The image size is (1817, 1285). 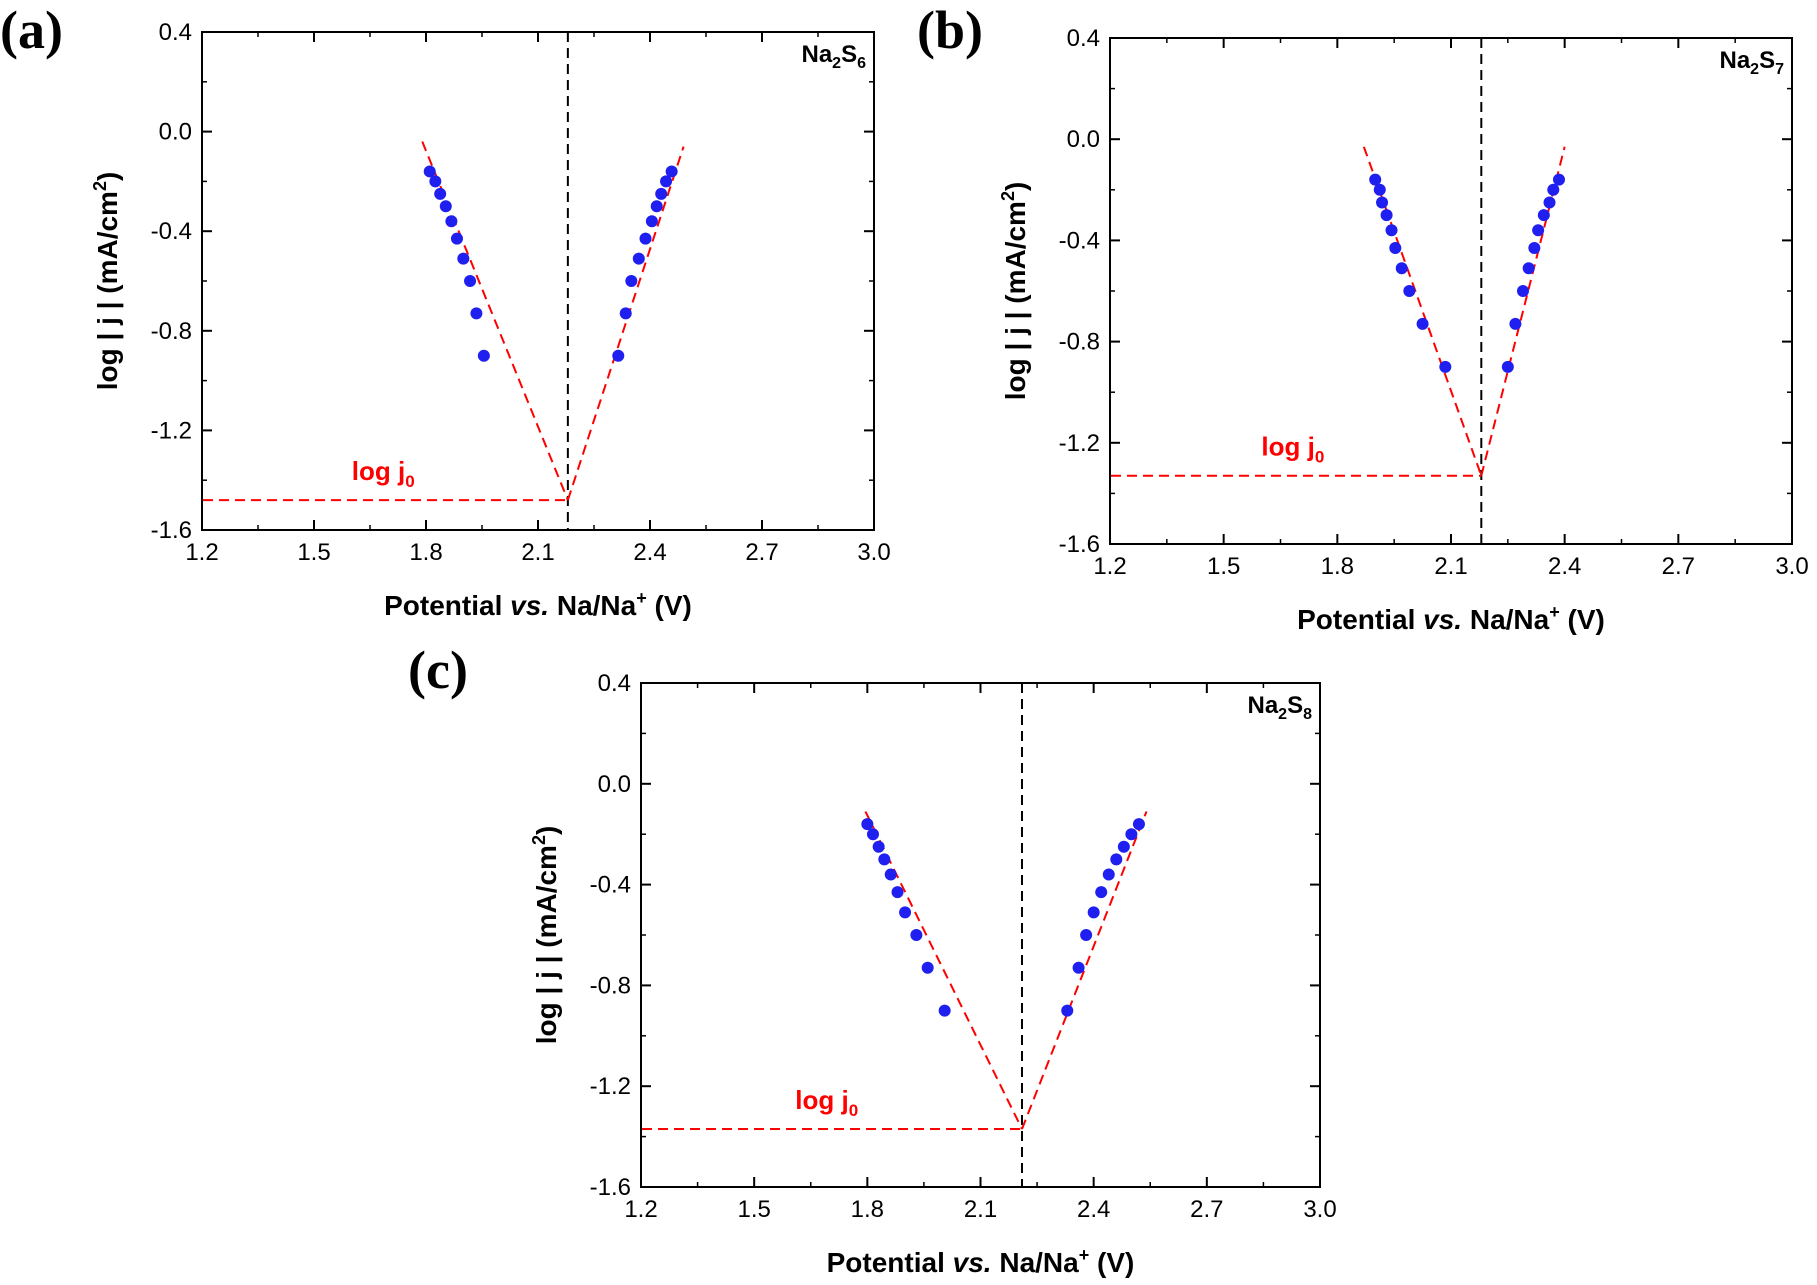 What do you see at coordinates (201, 552) in the screenshot?
I see `x-tick-label: 1.2` at bounding box center [201, 552].